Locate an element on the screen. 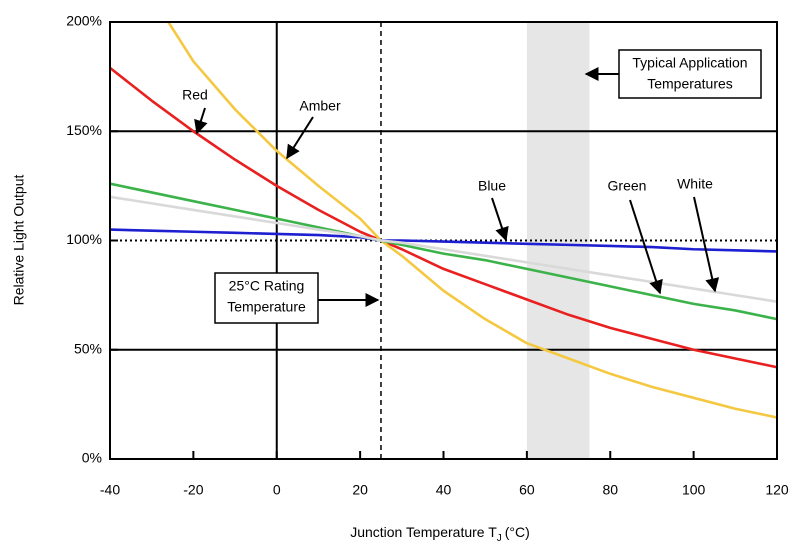  annotation-text: Temperature is located at coordinates (266, 307).